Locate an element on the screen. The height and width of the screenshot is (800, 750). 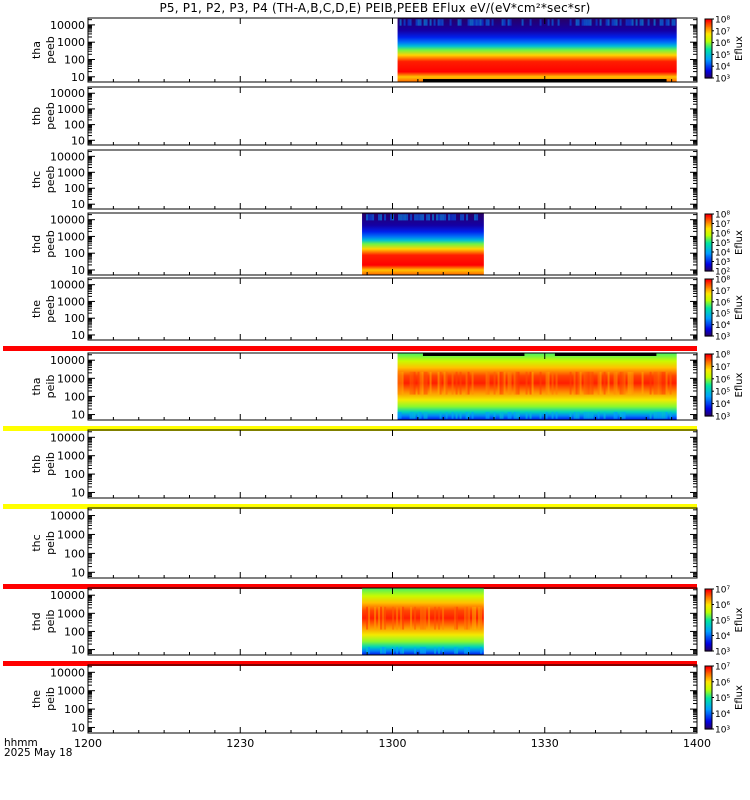
colorbar-tick-label: 10⁵ is located at coordinates (722, 244).